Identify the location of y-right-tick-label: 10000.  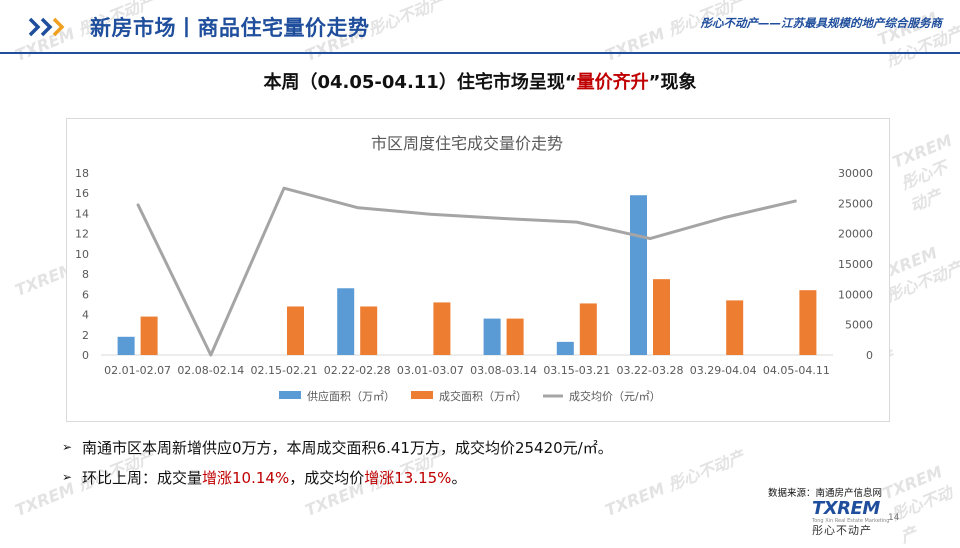
(855, 294).